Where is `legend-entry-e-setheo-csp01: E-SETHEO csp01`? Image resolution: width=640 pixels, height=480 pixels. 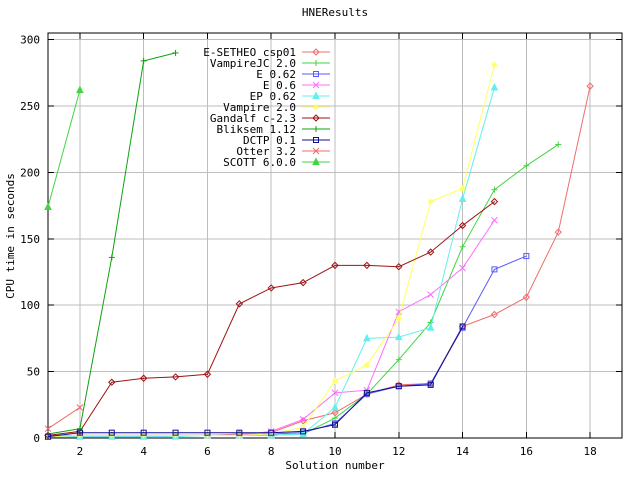 legend-entry-e-setheo-csp01: E-SETHEO csp01 is located at coordinates (266, 52).